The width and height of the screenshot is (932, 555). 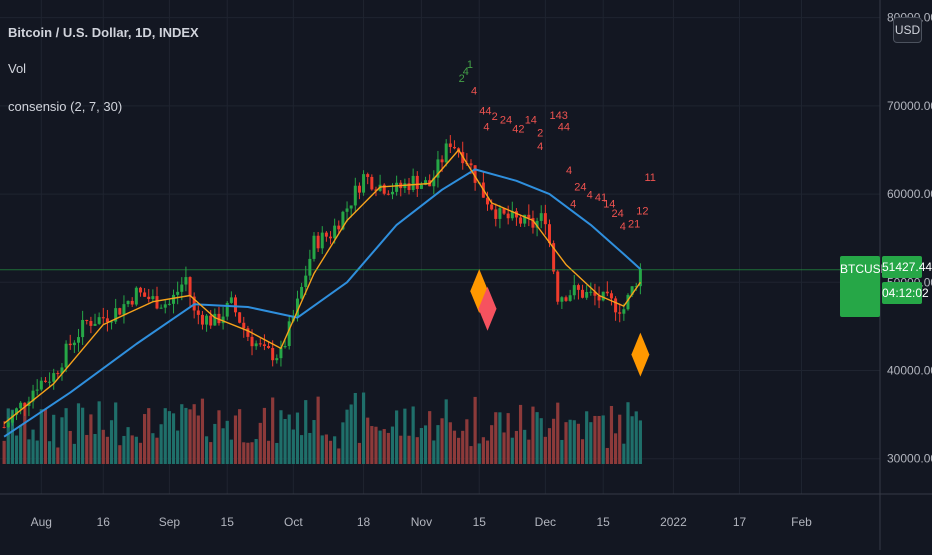 What do you see at coordinates (322, 428) in the screenshot?
I see `volume-bars` at bounding box center [322, 428].